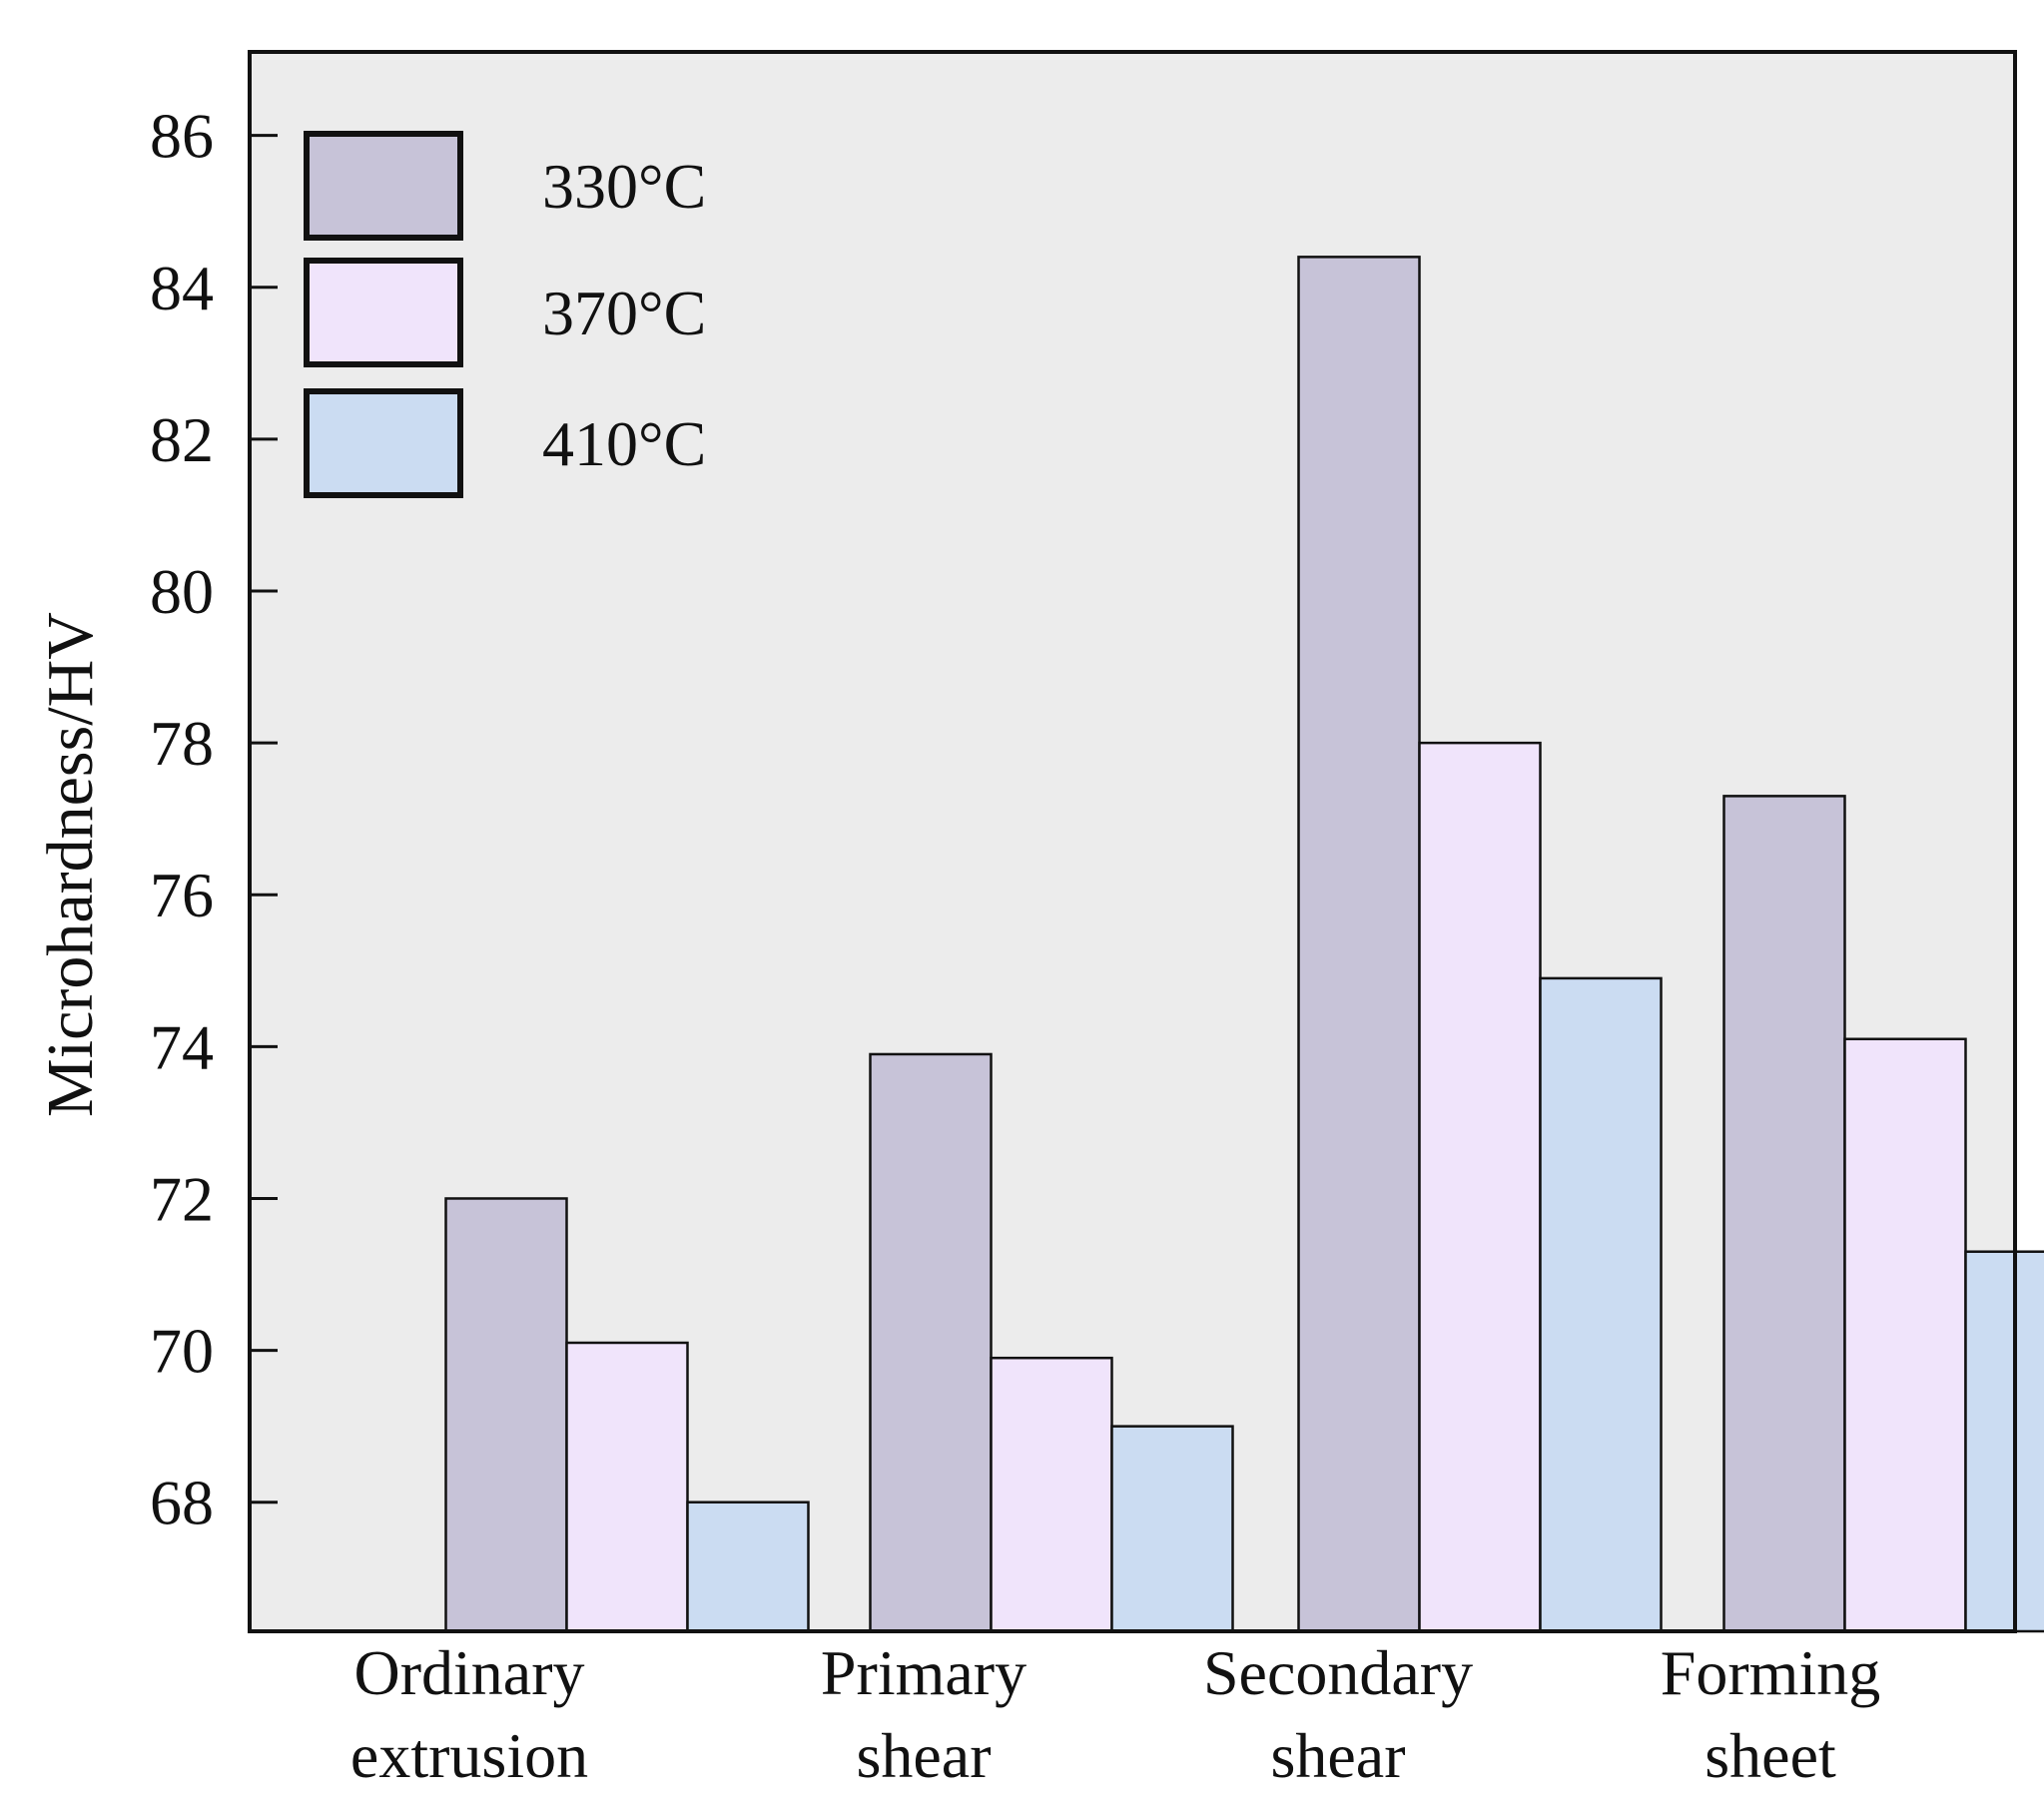  What do you see at coordinates (505, 315) in the screenshot?
I see `legend: 330°C 370°C 410°C` at bounding box center [505, 315].